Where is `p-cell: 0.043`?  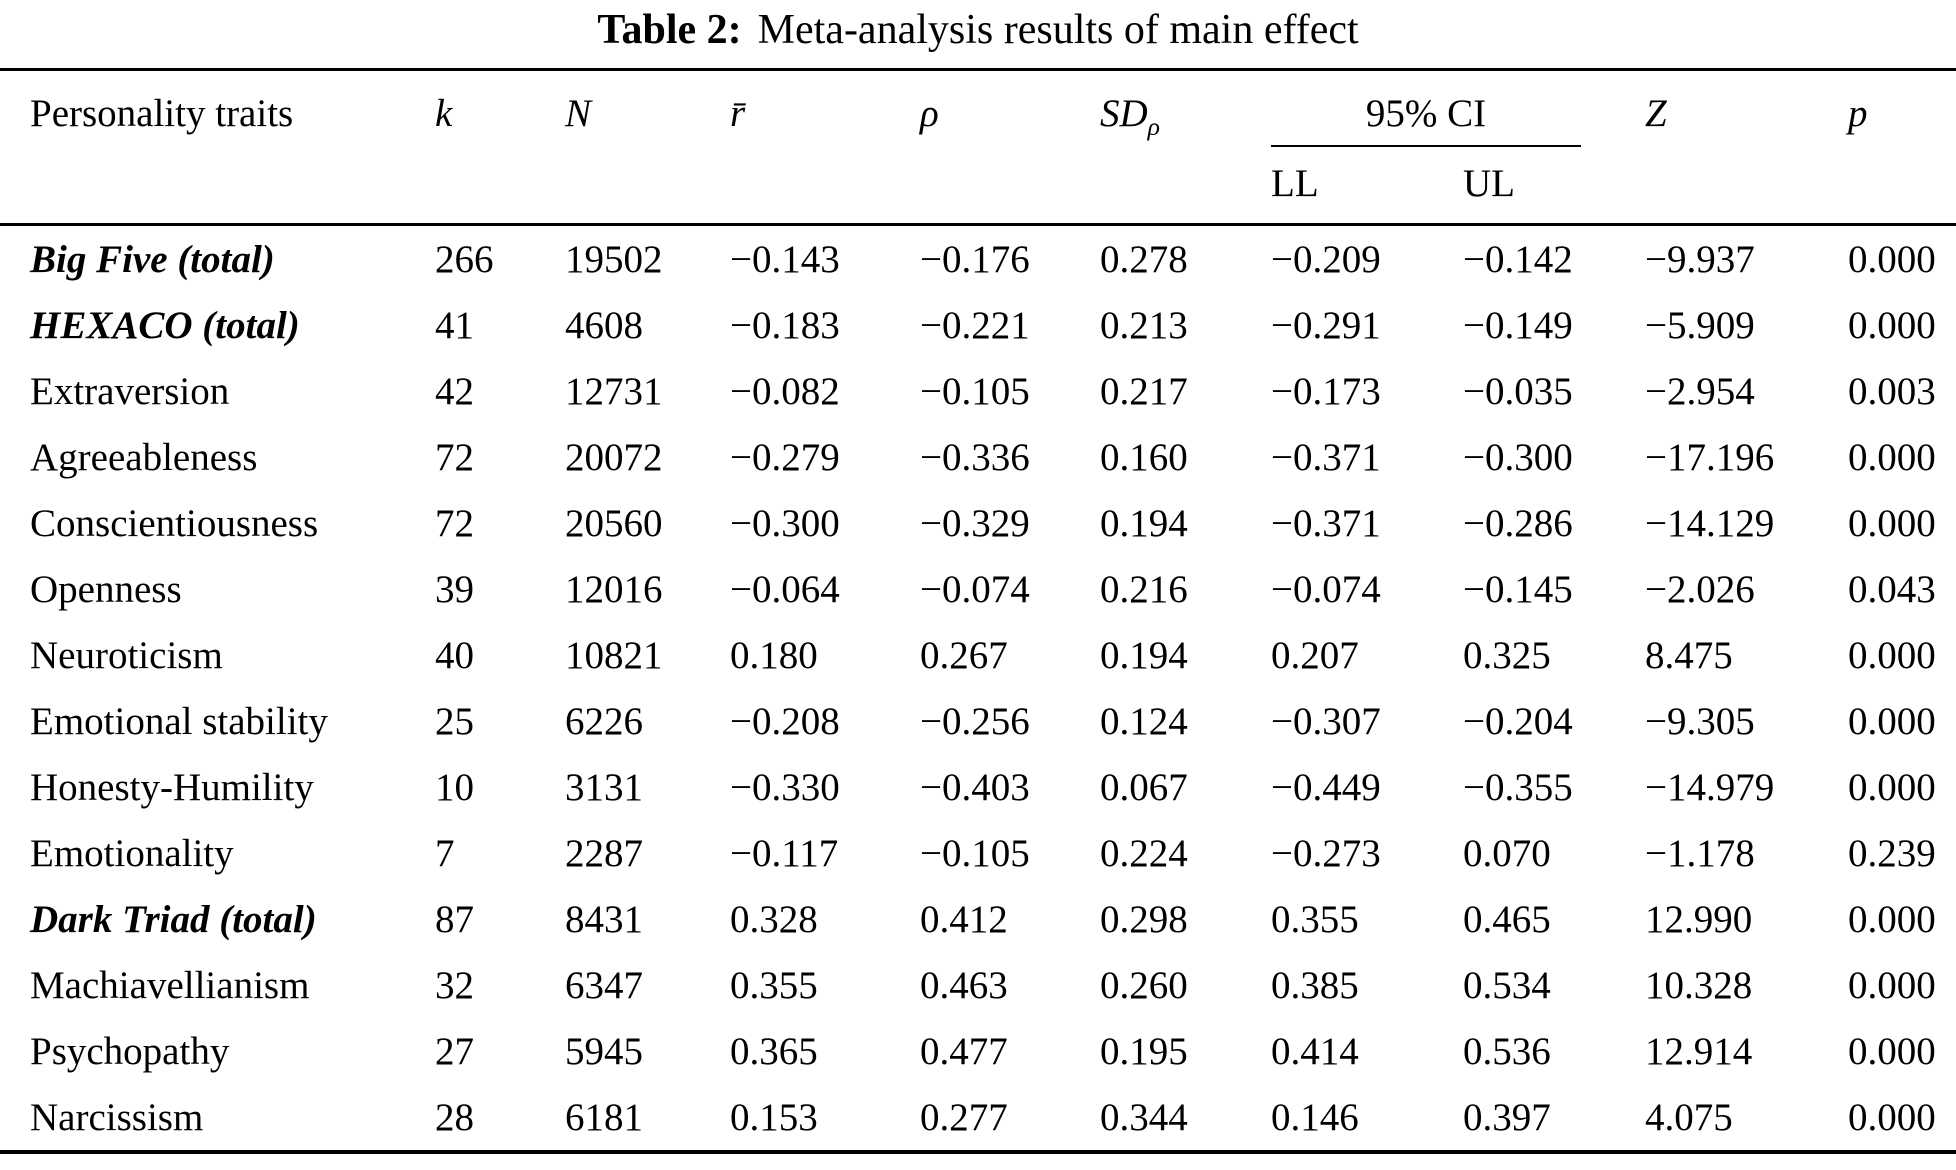
p-cell: 0.043 is located at coordinates (1892, 589).